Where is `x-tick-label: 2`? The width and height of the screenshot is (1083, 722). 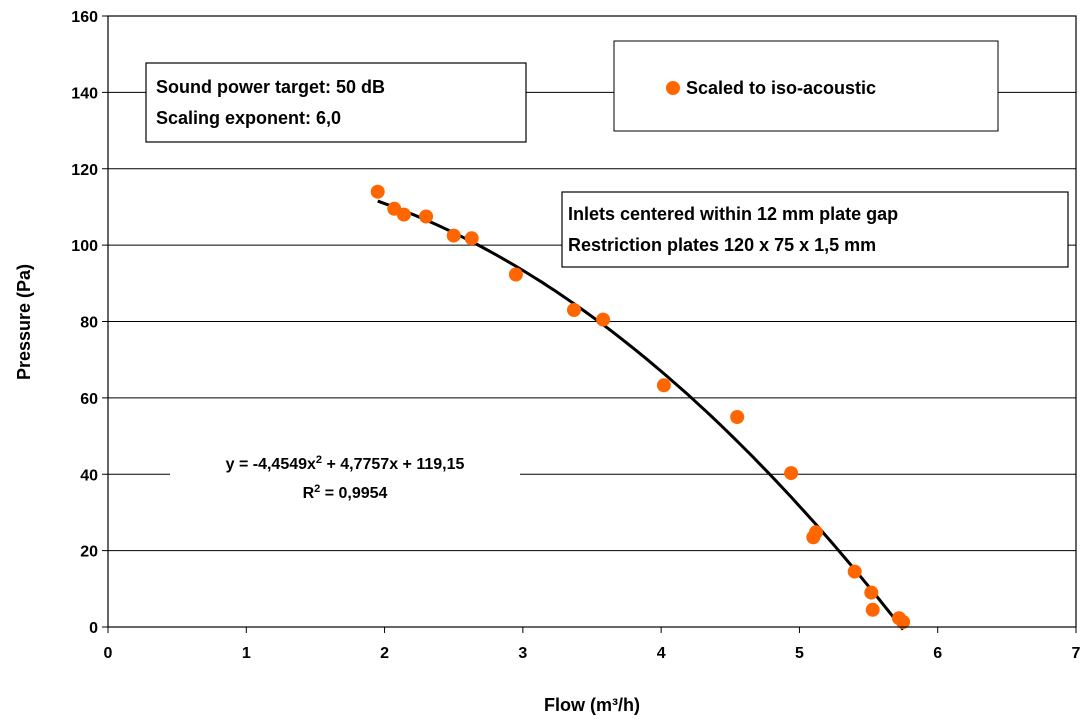 x-tick-label: 2 is located at coordinates (384, 653).